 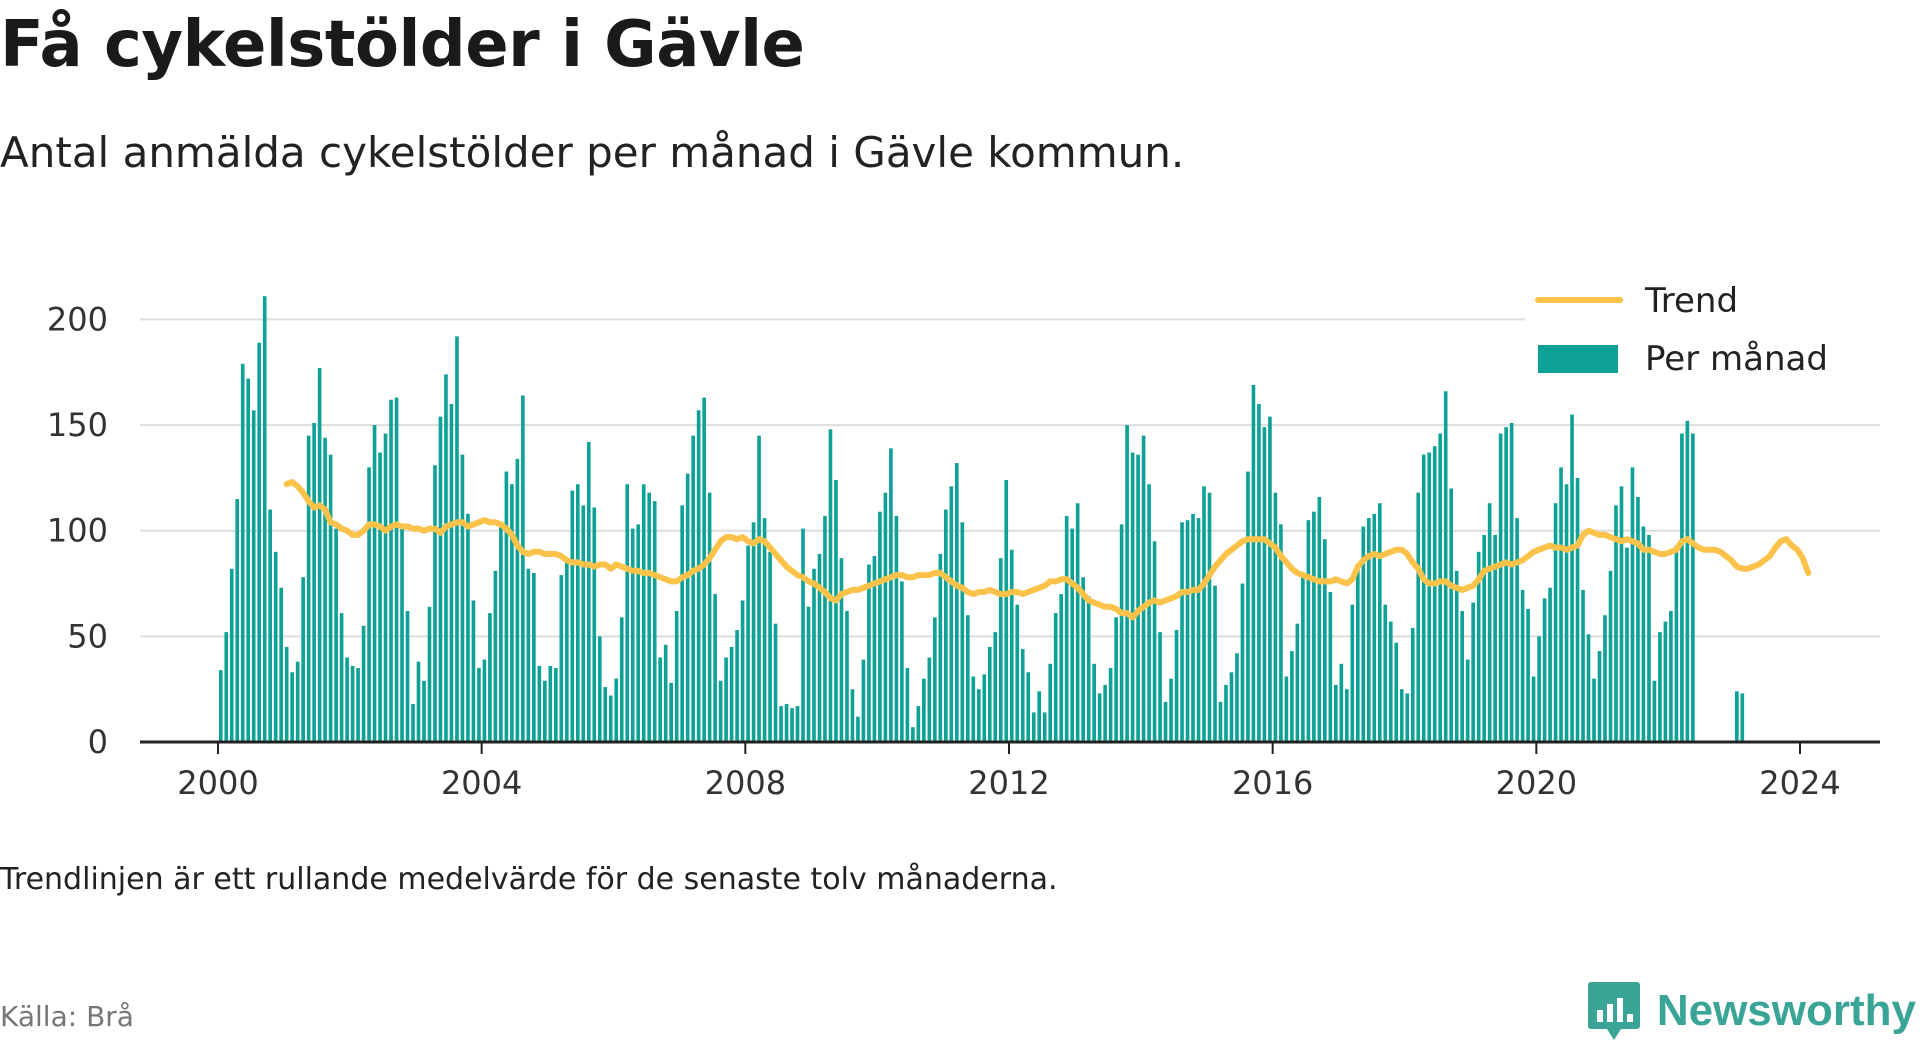 I want to click on brand-name: Newsworthy, so click(x=1786, y=1010).